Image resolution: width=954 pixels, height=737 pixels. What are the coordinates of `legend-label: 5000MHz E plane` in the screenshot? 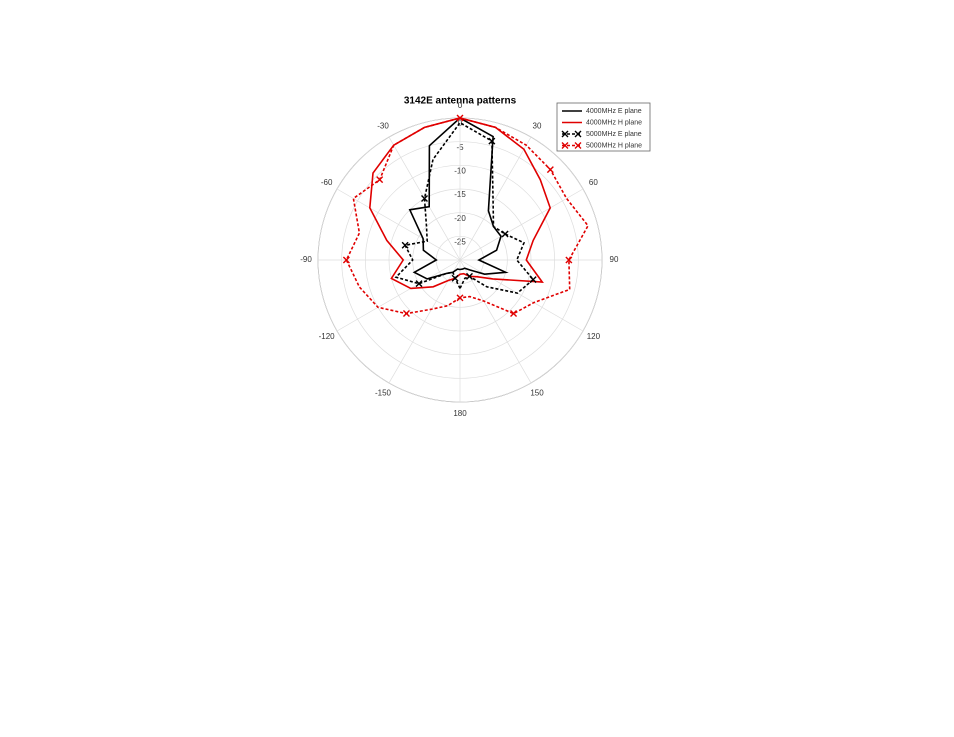 It's located at (614, 134).